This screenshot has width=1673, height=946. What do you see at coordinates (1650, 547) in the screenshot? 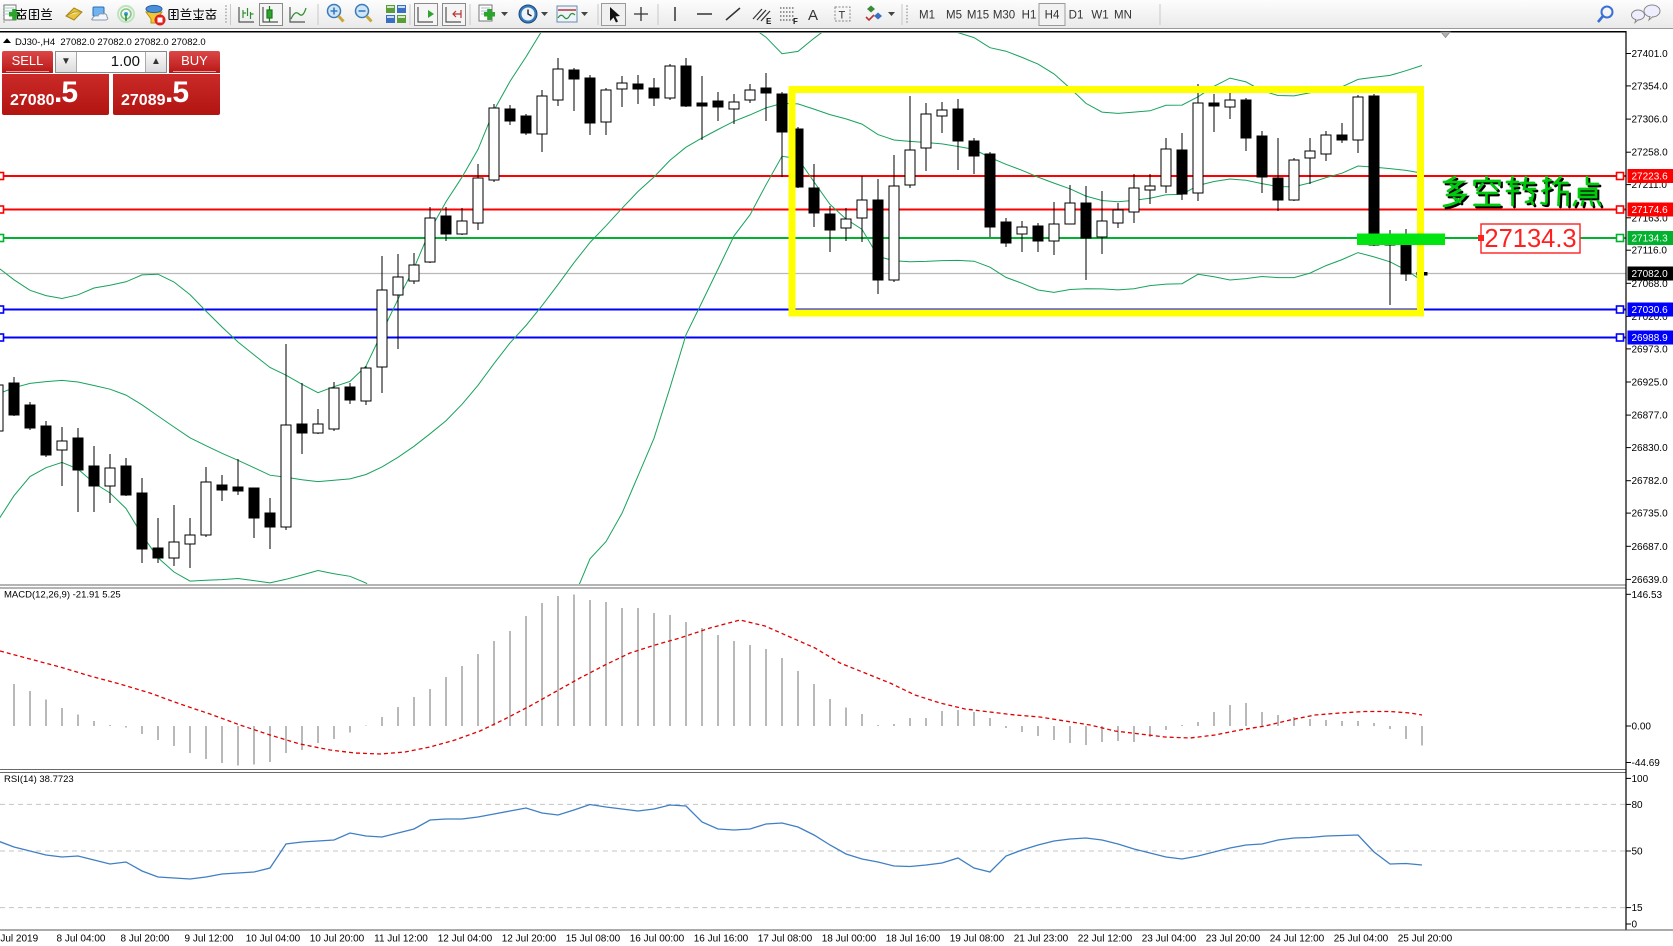
I see `svg-text: 26687.0` at bounding box center [1650, 547].